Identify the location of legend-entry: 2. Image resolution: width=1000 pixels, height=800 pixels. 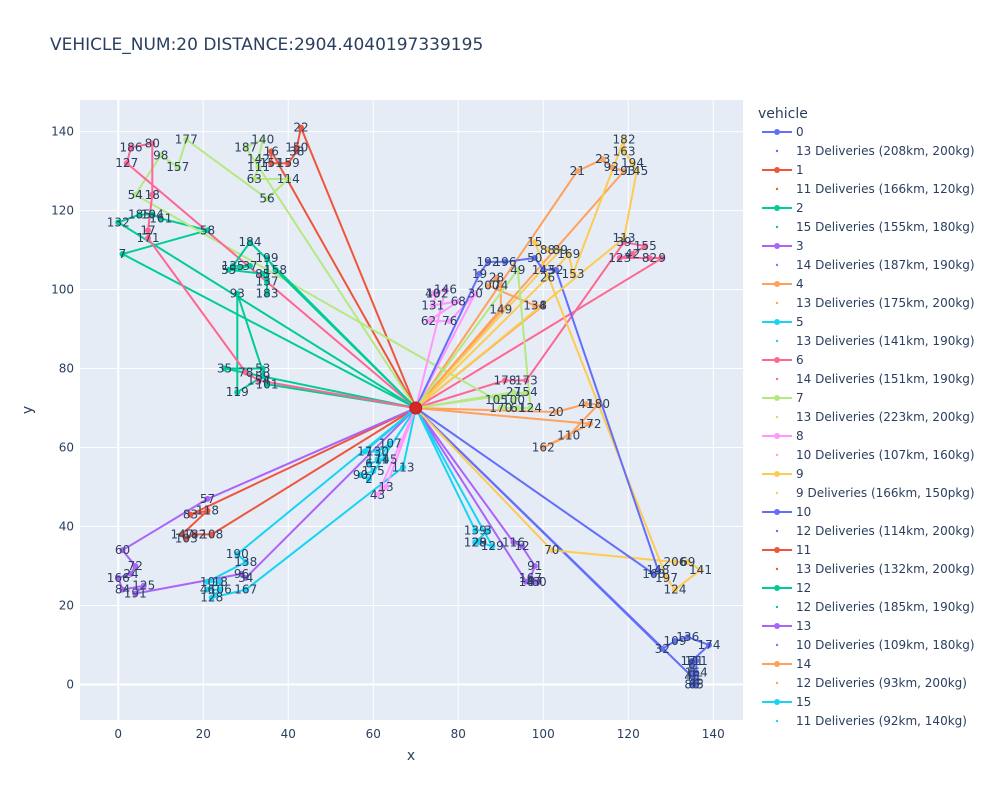
(800, 208).